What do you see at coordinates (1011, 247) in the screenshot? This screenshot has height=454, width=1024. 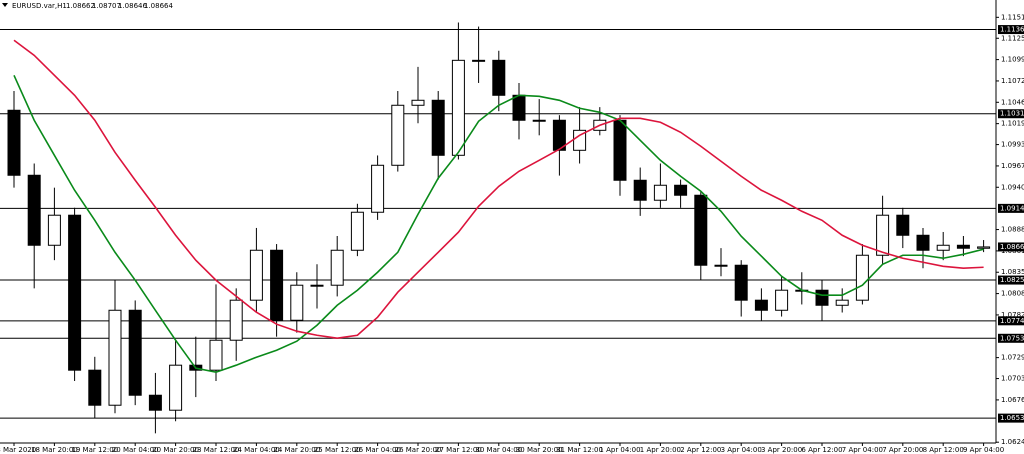 I see `current-price-box` at bounding box center [1011, 247].